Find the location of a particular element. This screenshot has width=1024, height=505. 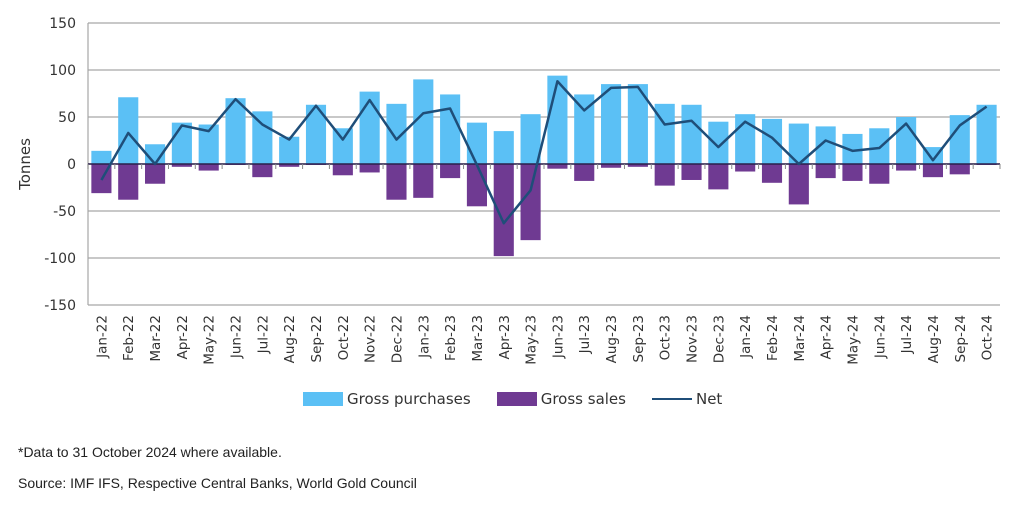

x-tick-label: Mar-23 is located at coordinates (478, 338).